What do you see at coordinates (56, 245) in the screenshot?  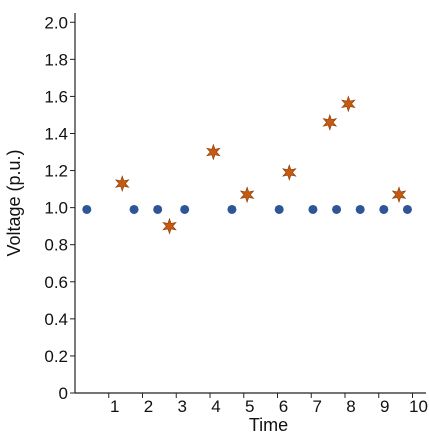 I see `y-tick-label: 0.8` at bounding box center [56, 245].